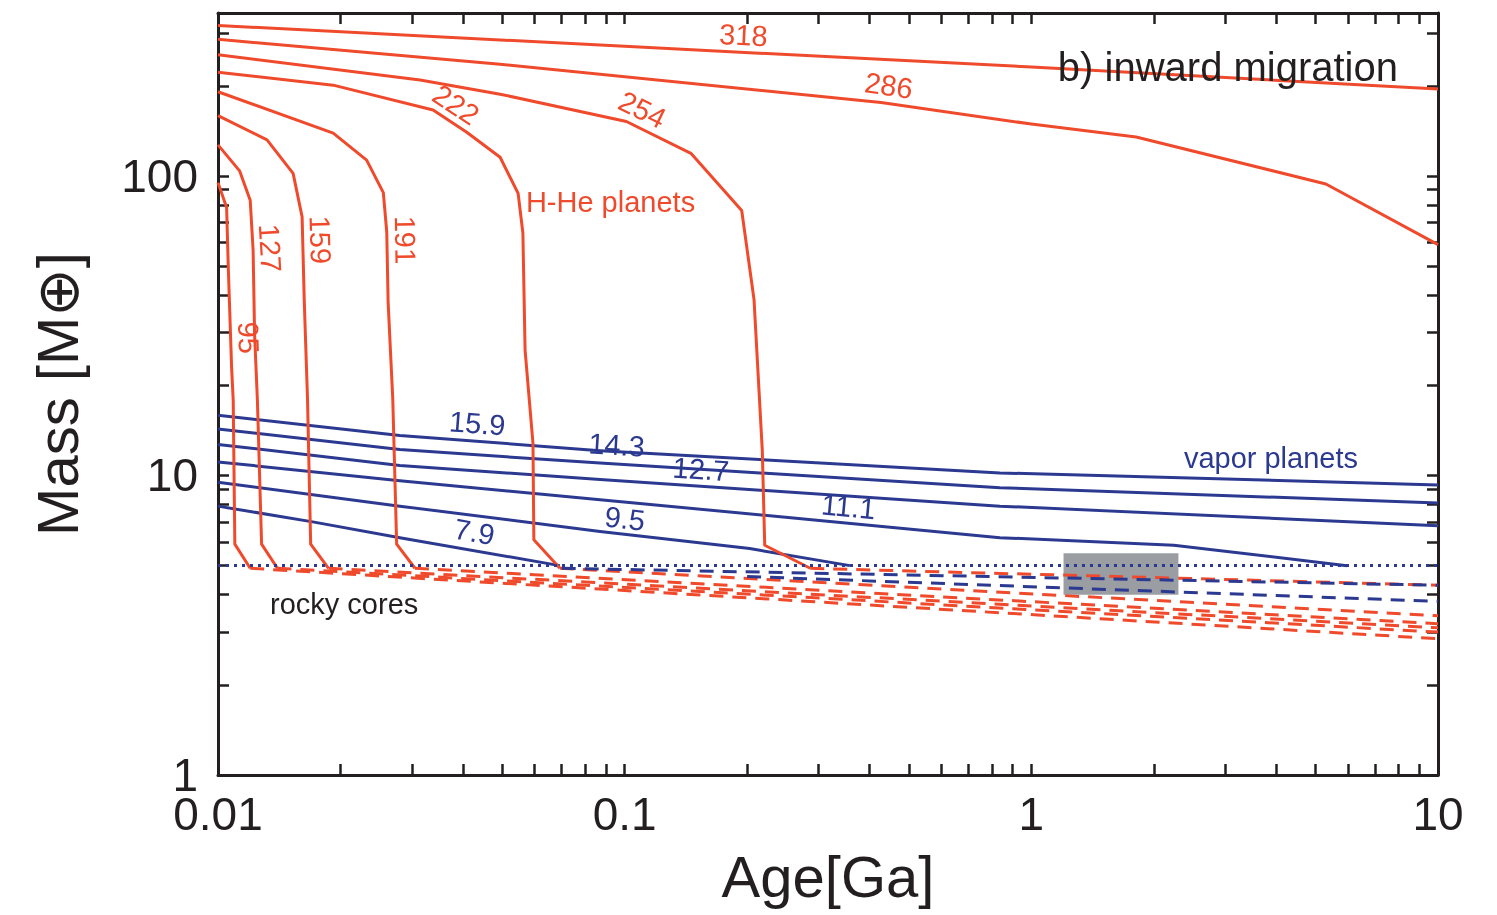  Describe the element at coordinates (405, 240) in the screenshot. I see `annotation: 191` at that location.